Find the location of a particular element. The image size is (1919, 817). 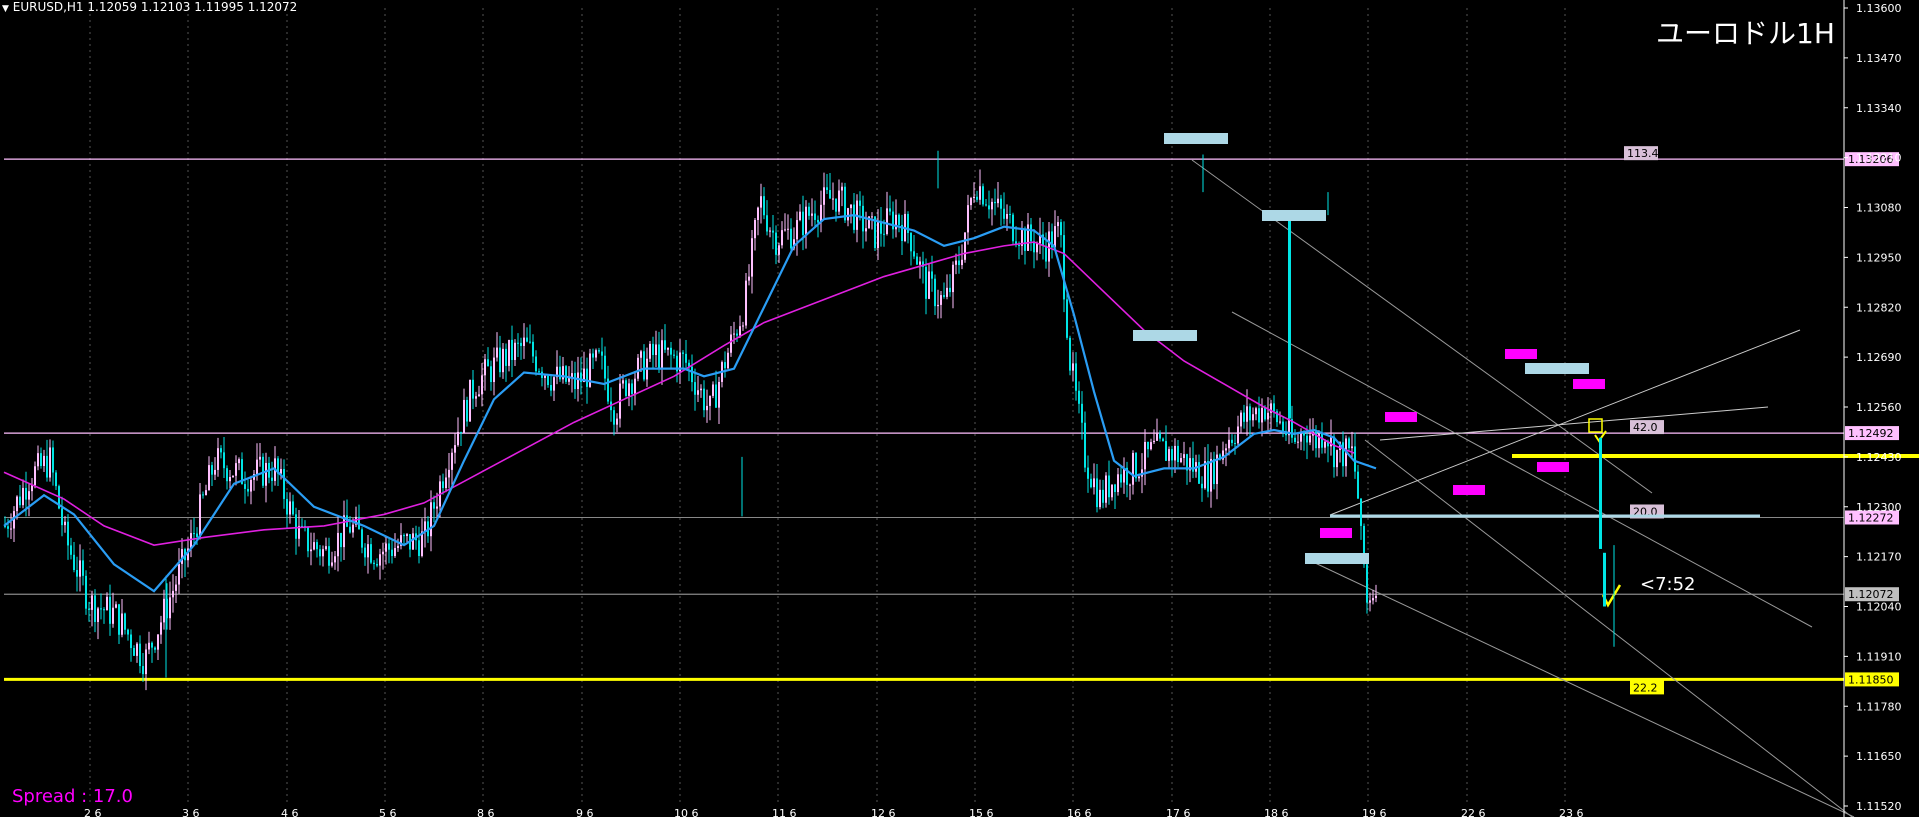

price-label-text: 1.13206 is located at coordinates (1871, 159).